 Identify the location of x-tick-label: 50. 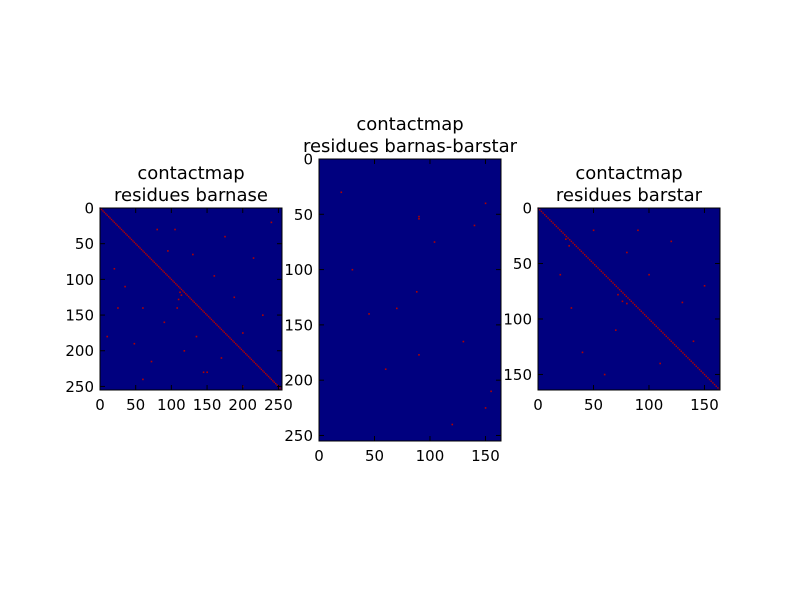
(135, 405).